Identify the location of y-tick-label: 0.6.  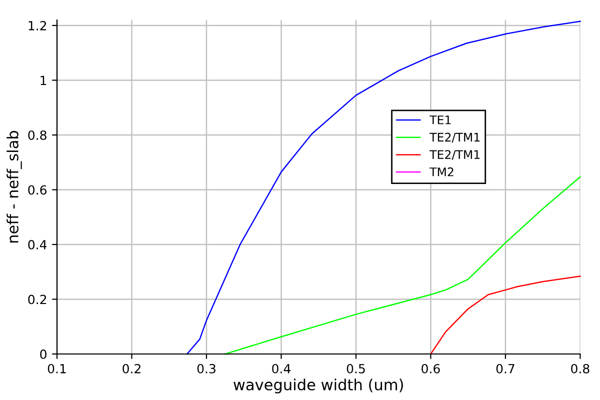
(37, 190).